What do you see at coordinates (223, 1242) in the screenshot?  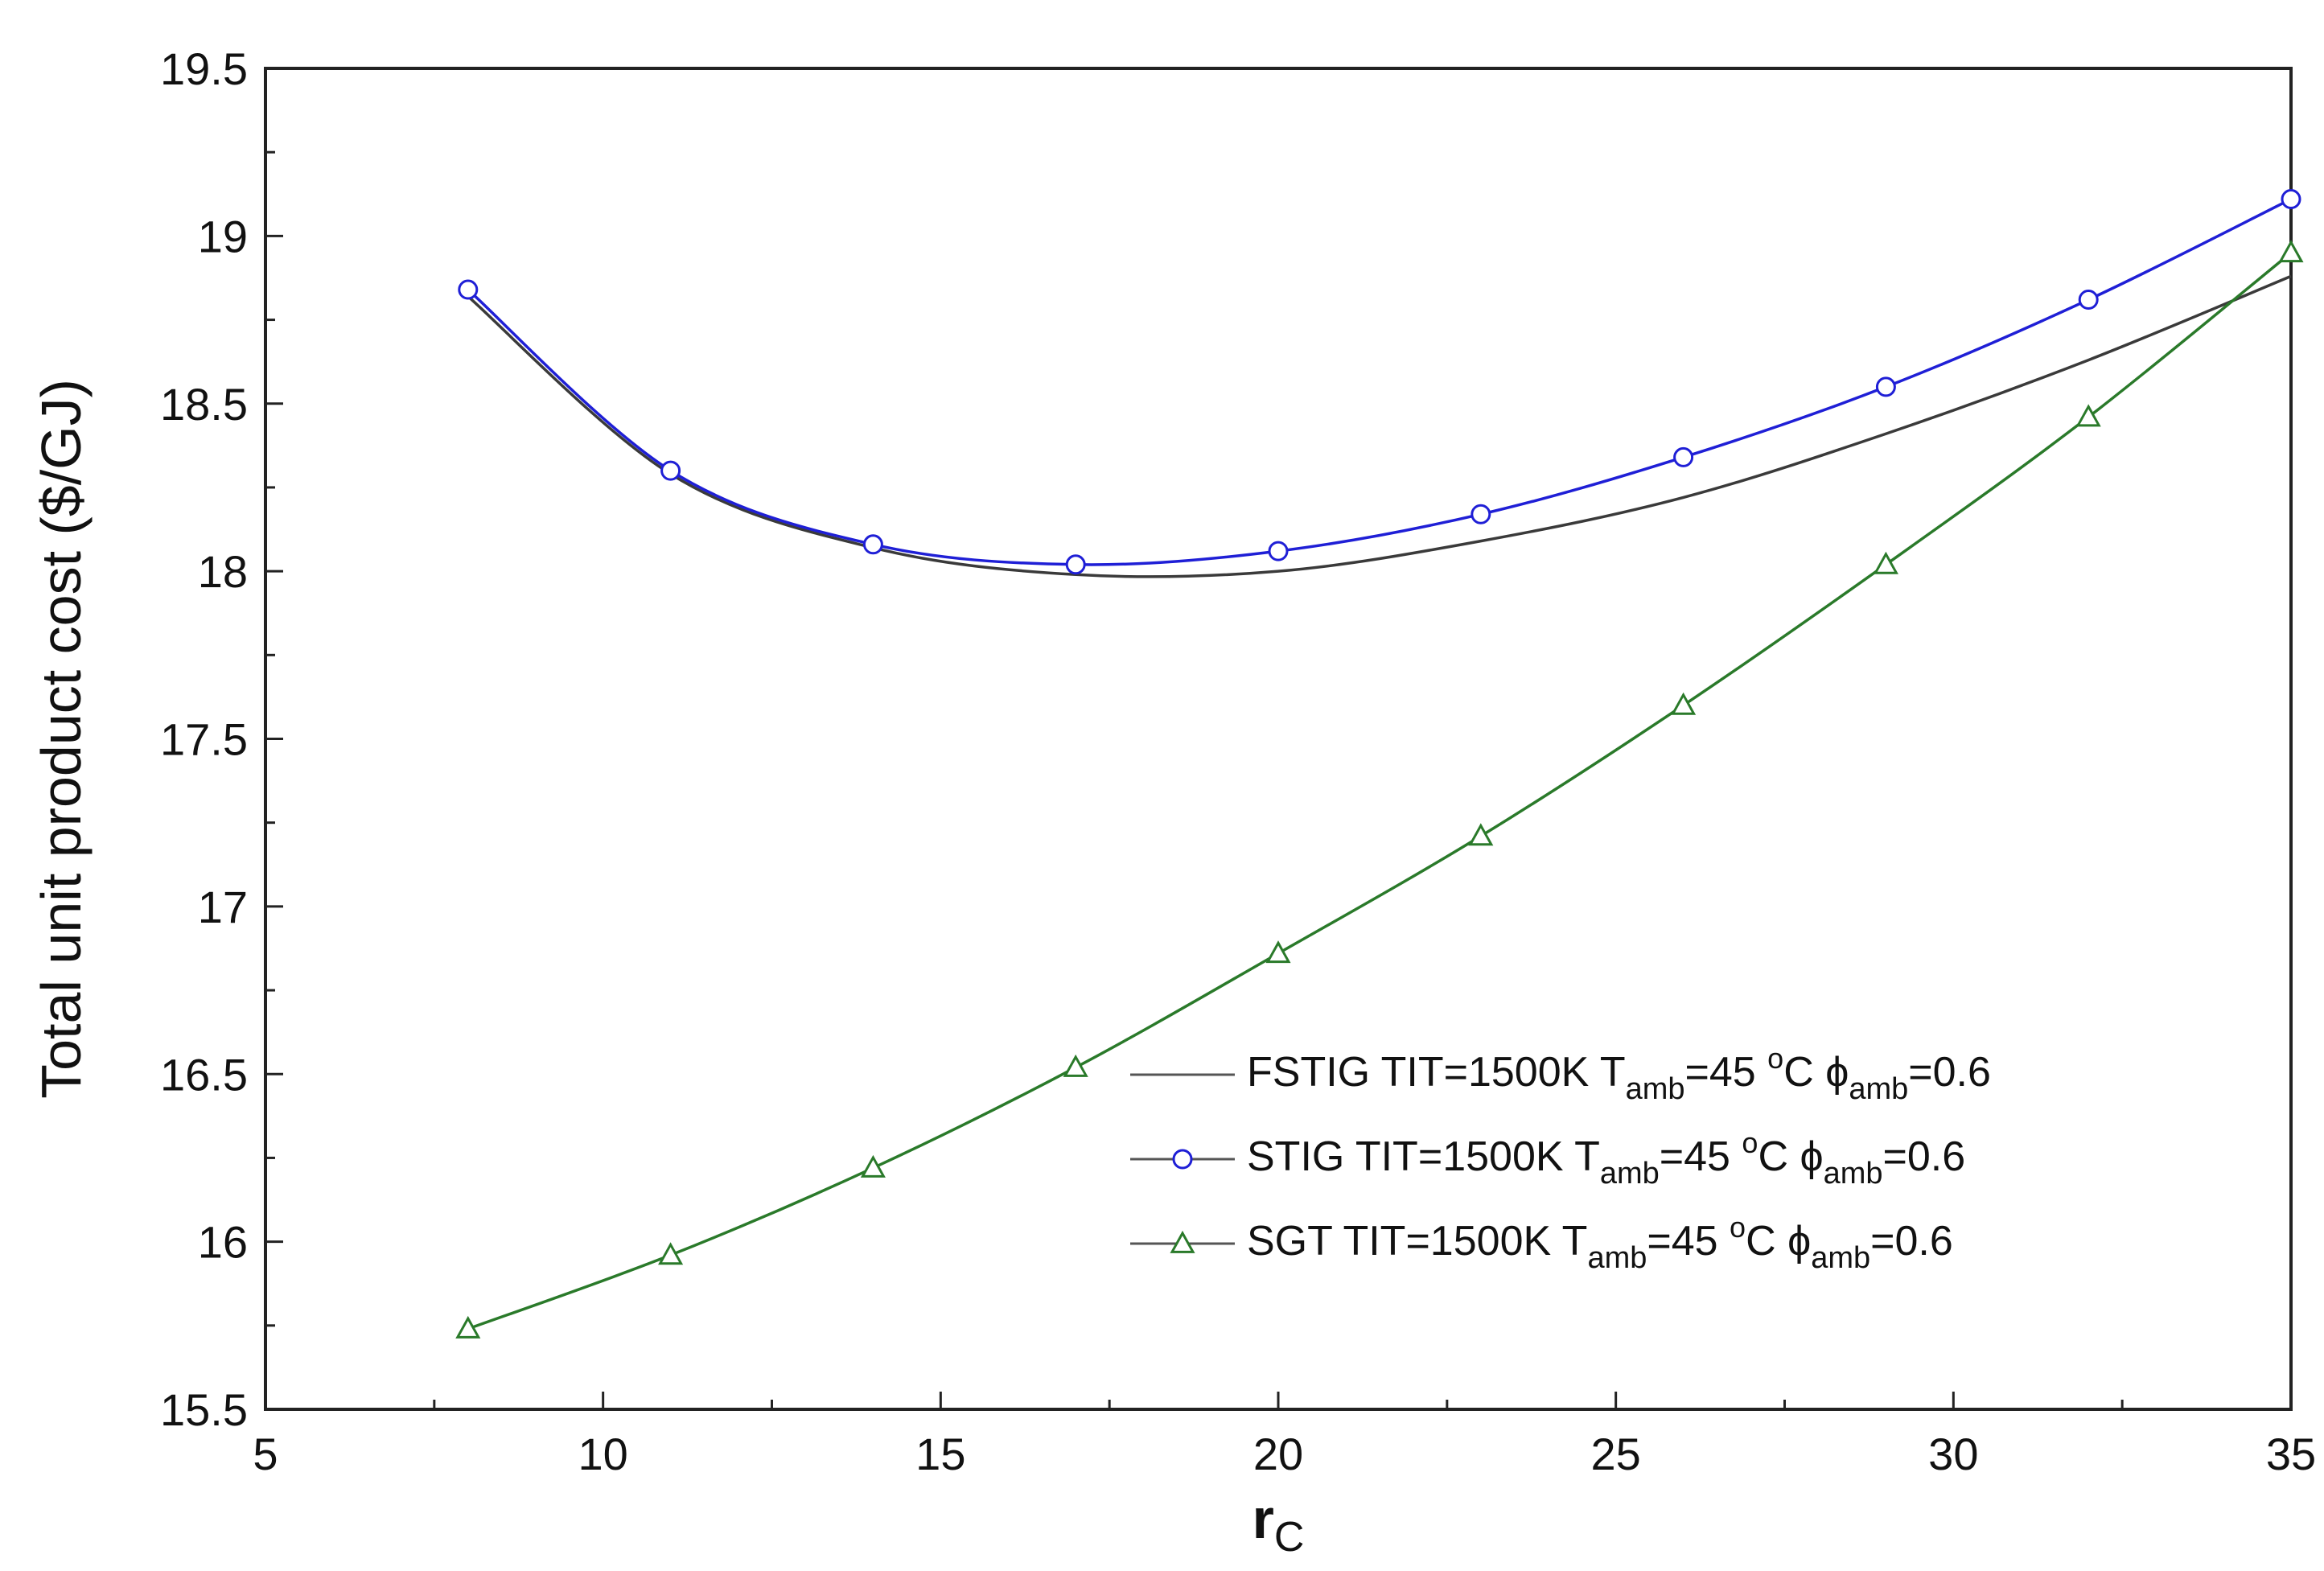 I see `y-tick-label: 16` at bounding box center [223, 1242].